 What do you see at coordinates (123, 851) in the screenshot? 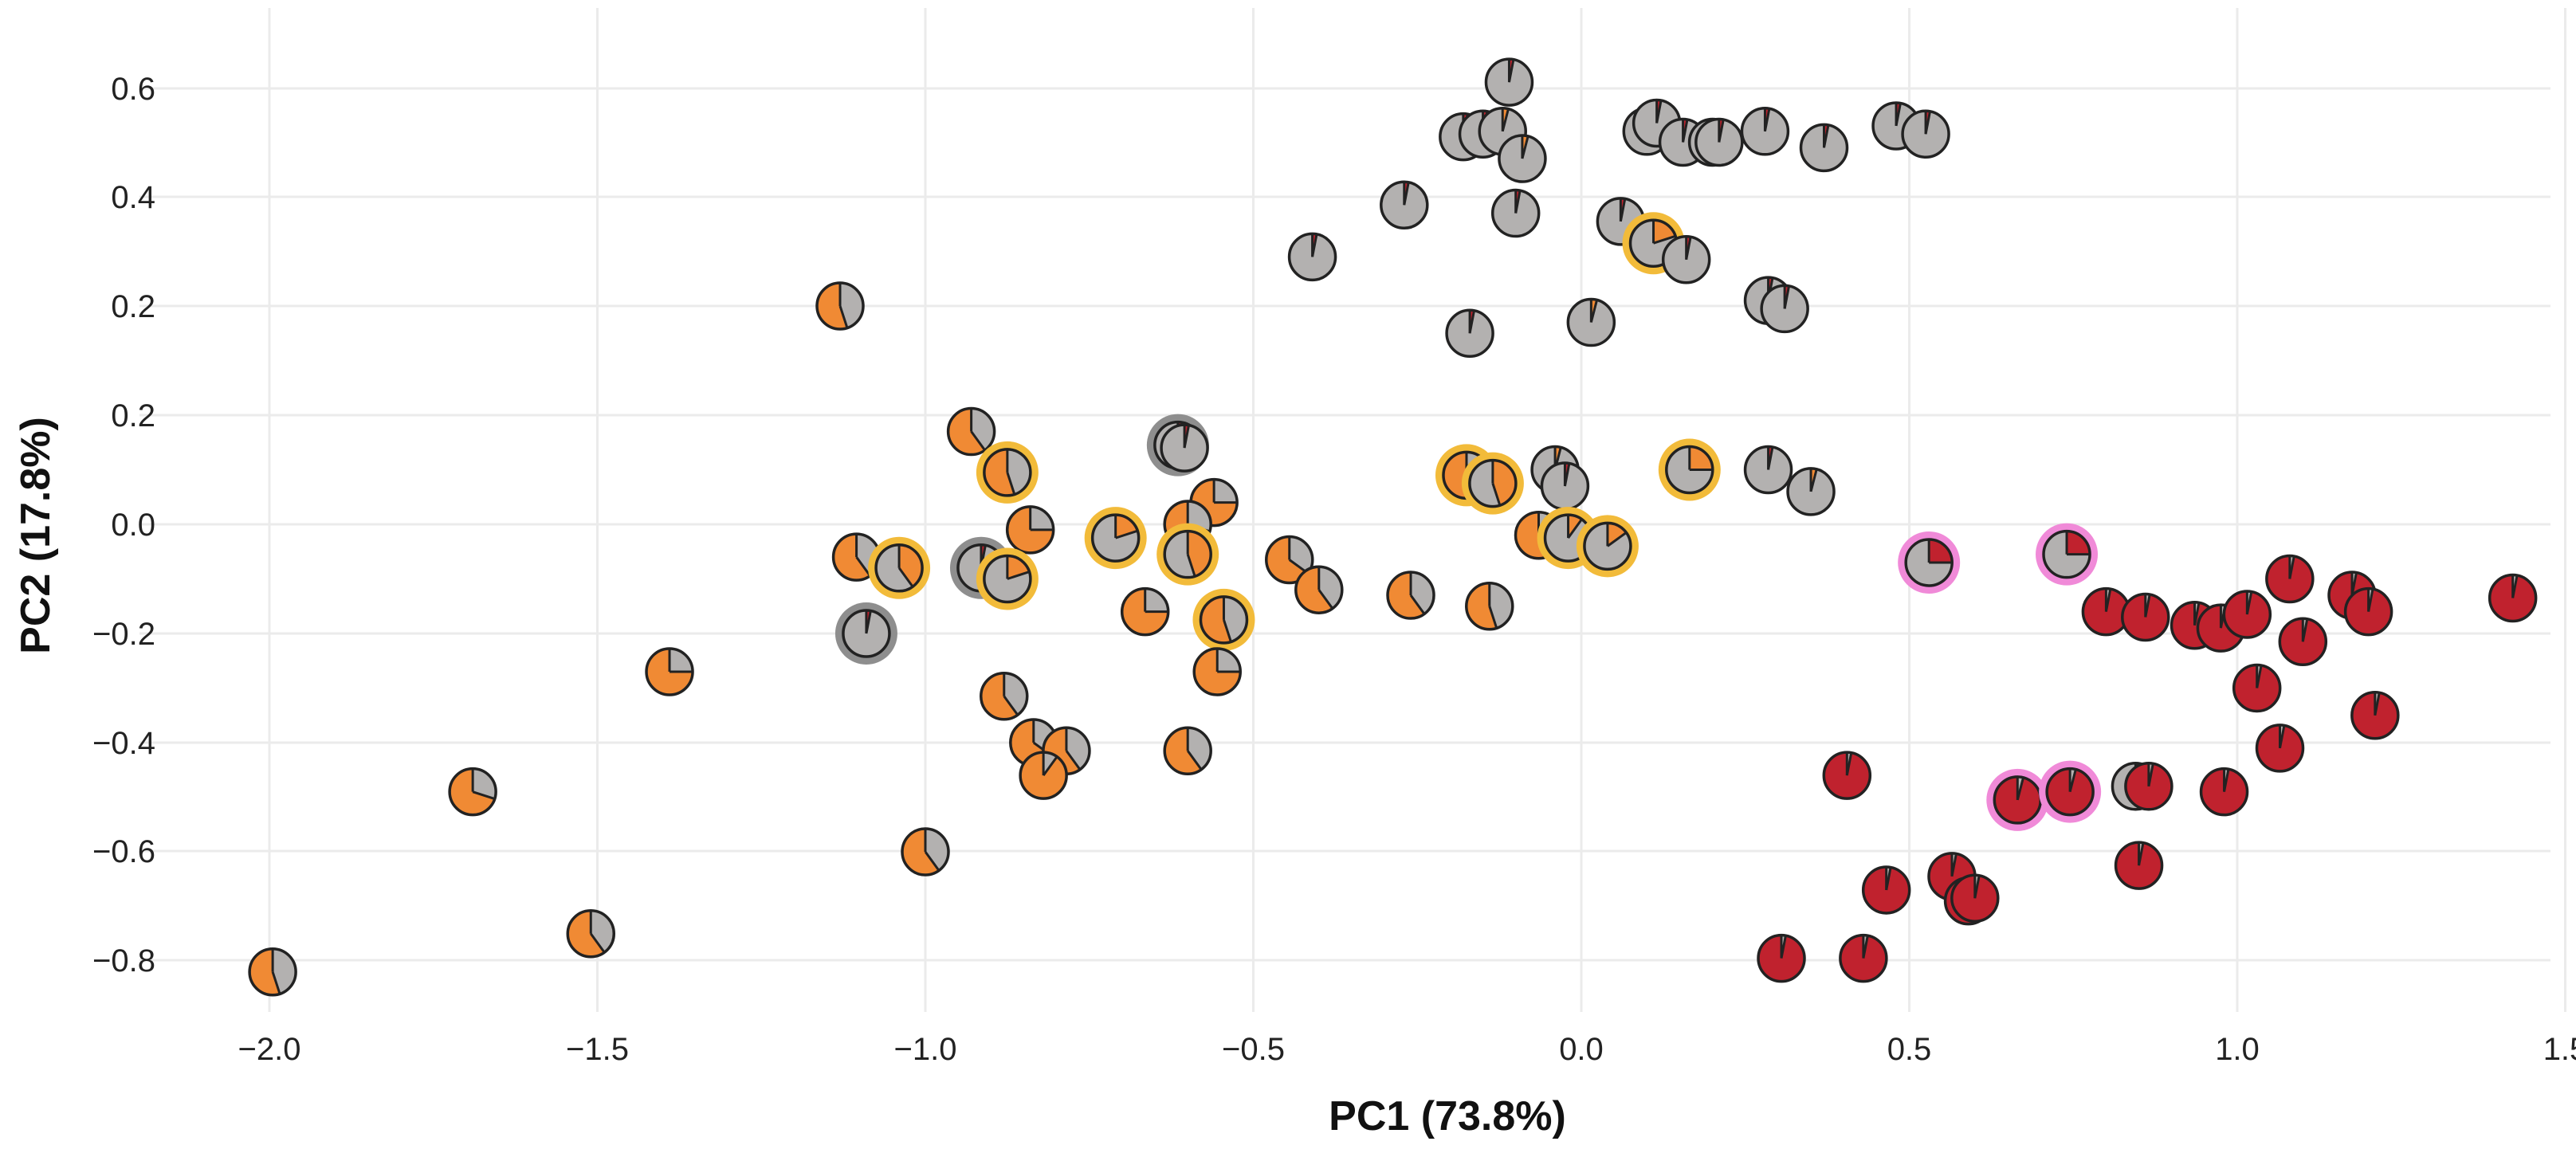
I see `y-tick-label: −0.6` at bounding box center [123, 851].